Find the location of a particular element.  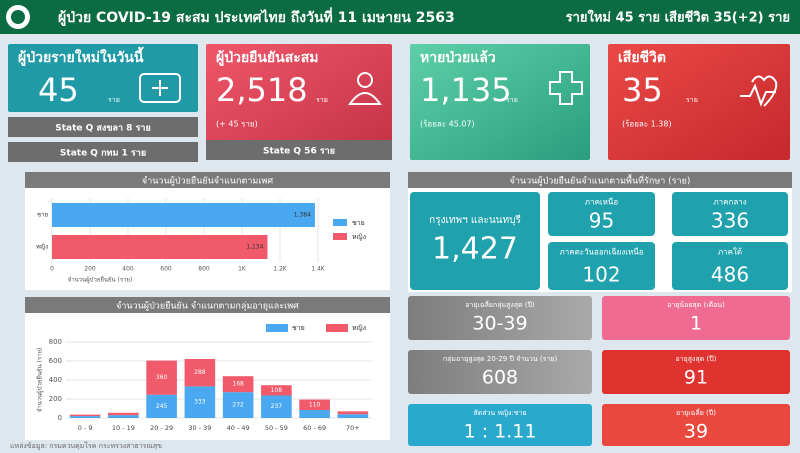

header-bar is located at coordinates (400, 17).